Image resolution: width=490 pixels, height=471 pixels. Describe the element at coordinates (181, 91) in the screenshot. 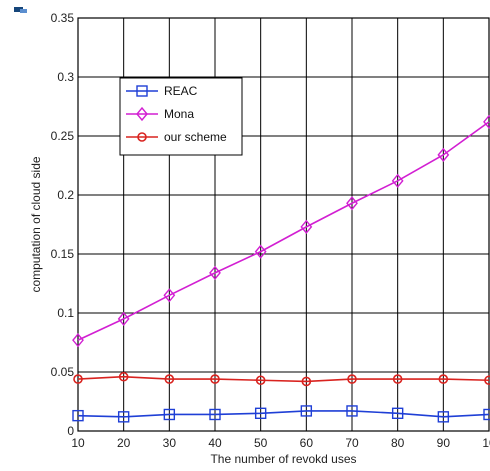

I see `legend-label: REAC` at that location.